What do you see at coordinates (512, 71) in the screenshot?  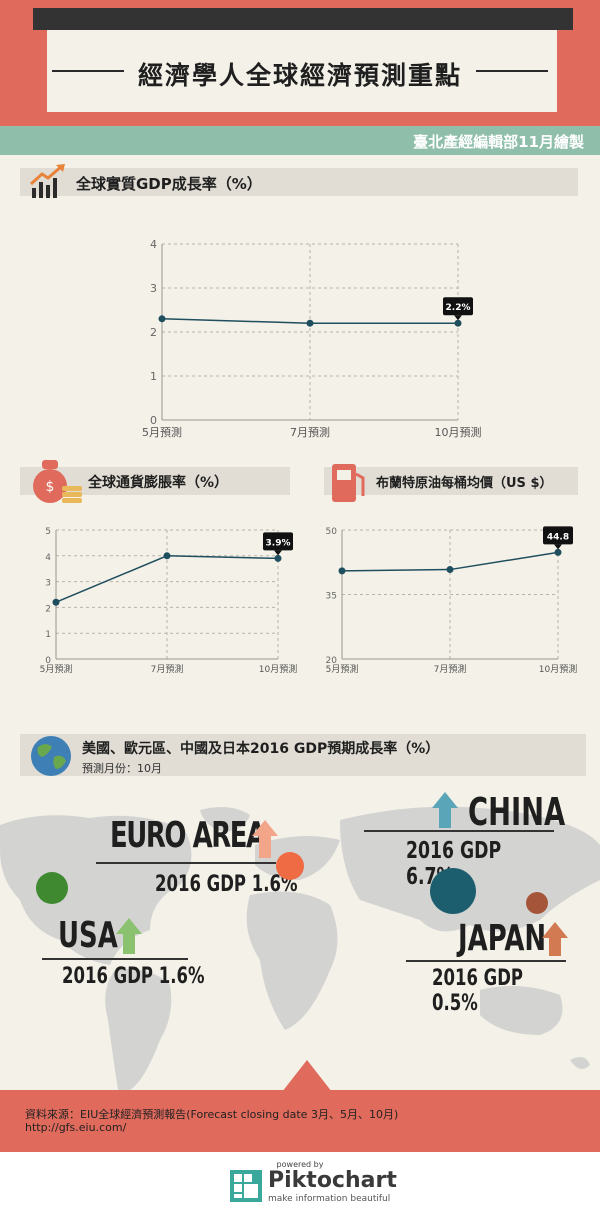 I see `title-rule-right` at bounding box center [512, 71].